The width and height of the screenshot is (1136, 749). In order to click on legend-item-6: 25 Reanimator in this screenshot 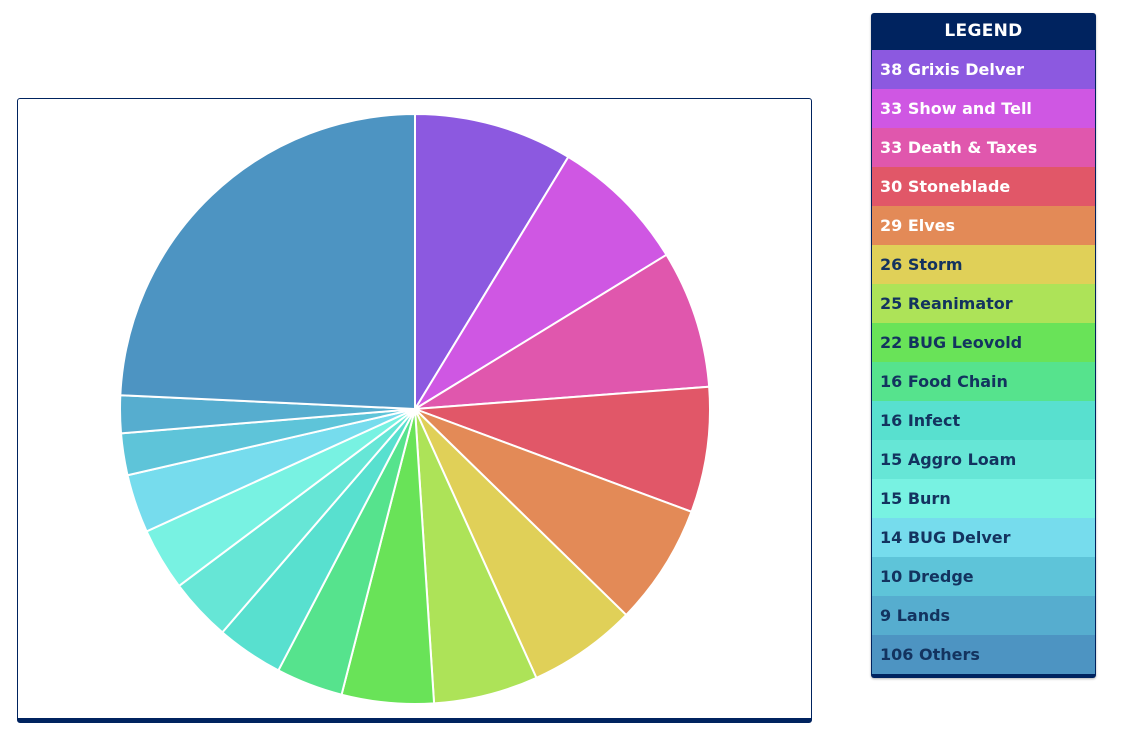, I will do `click(983, 303)`.